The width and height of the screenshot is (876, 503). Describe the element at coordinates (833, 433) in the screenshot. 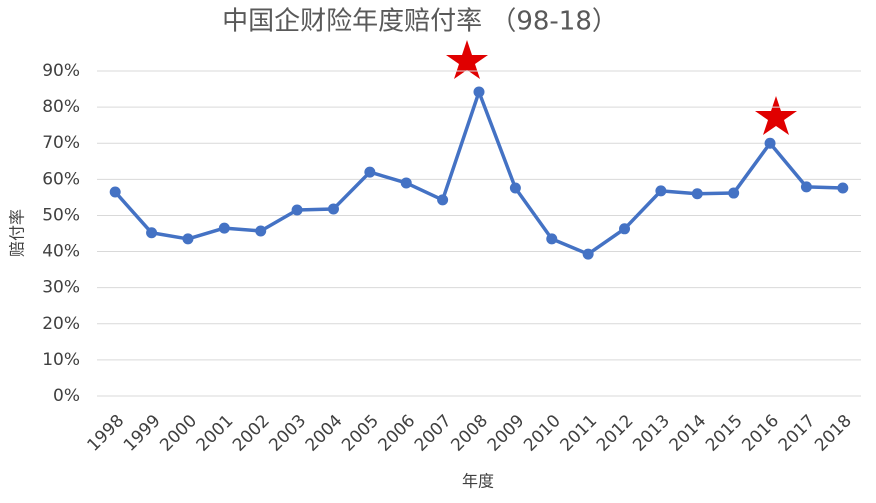

I see `x-tick-label: 2018` at that location.